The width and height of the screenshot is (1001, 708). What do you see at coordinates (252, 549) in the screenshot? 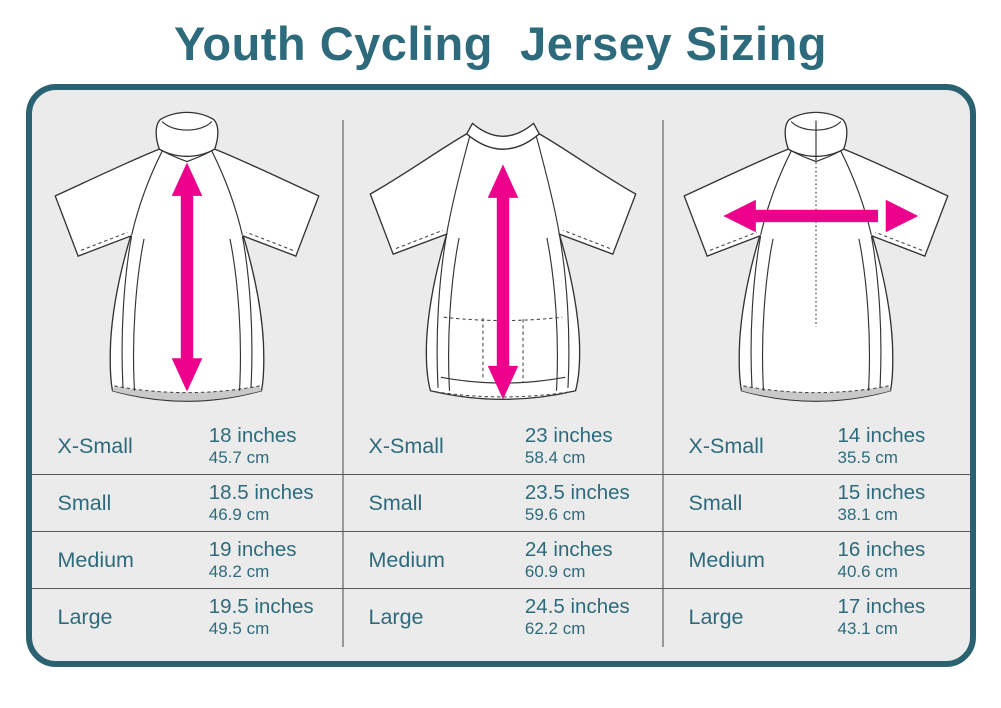
I see `inches-value: 19 inches` at bounding box center [252, 549].